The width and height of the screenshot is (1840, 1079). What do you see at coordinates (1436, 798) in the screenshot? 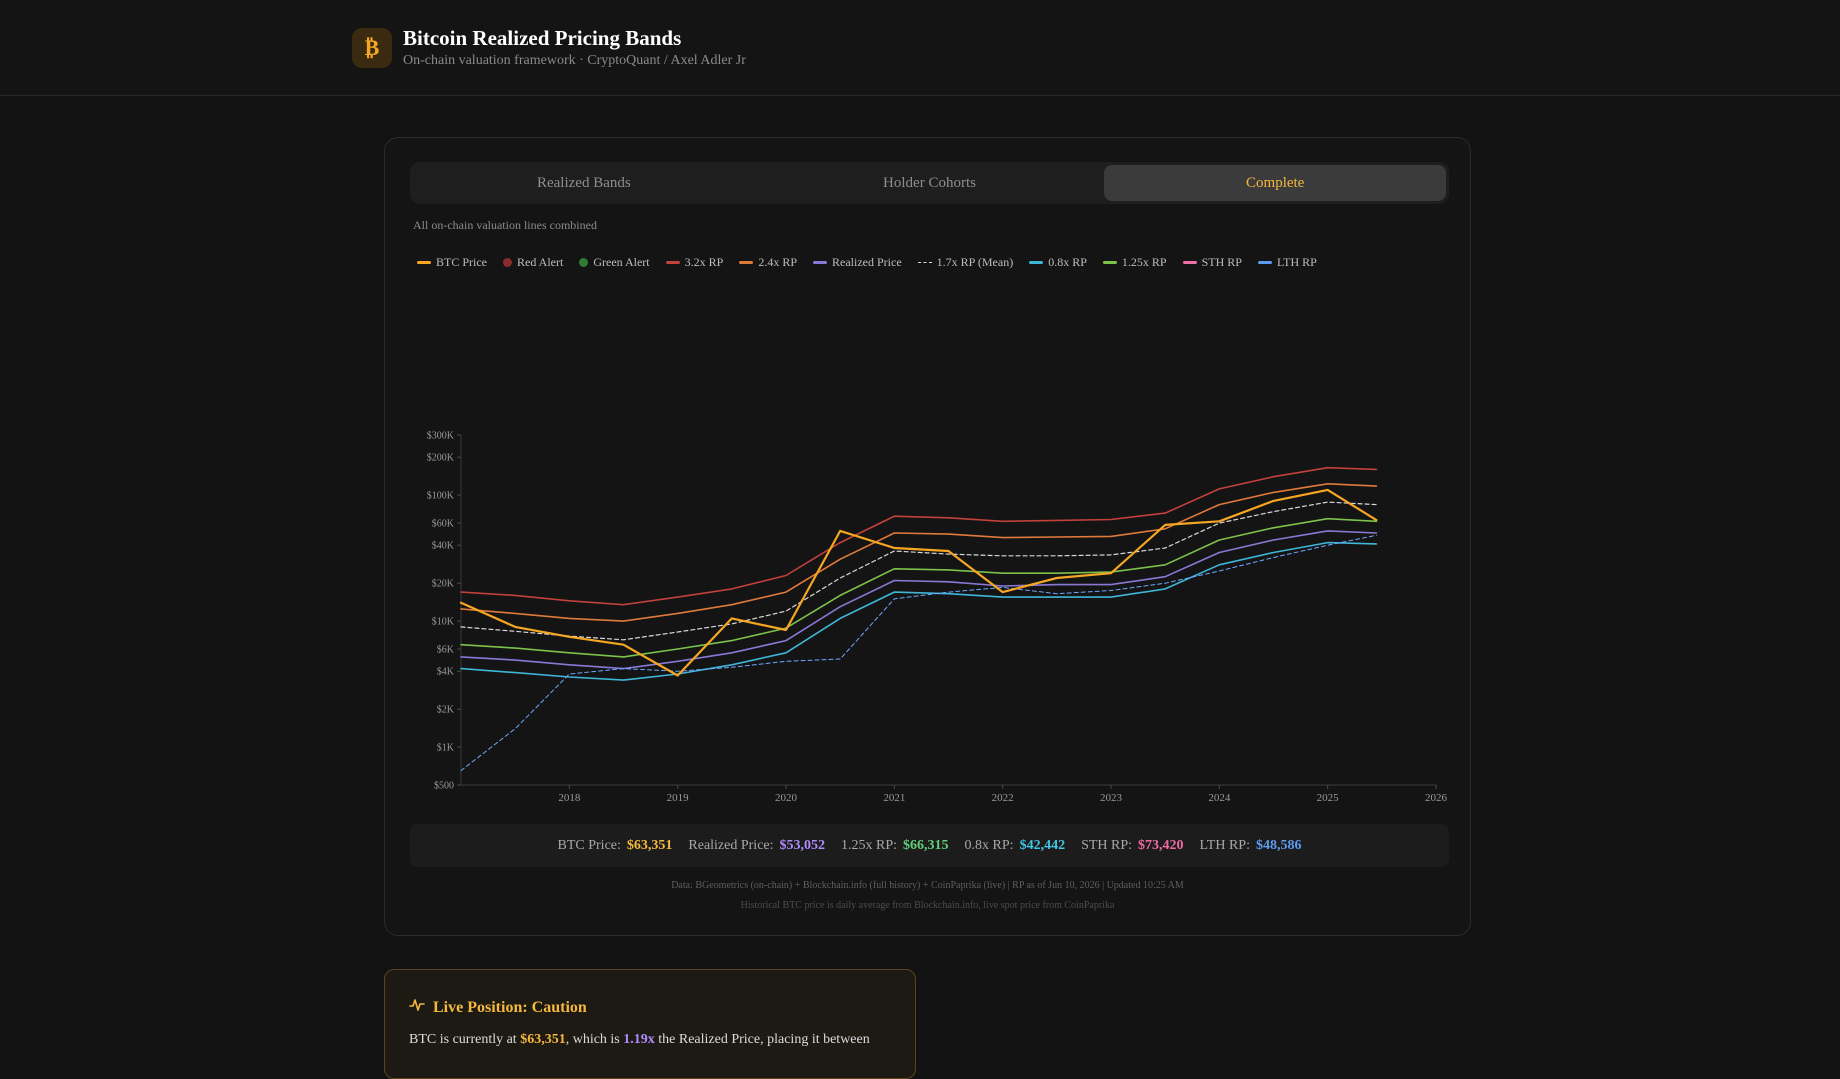
I see `x-tick-label: 2026` at bounding box center [1436, 798].